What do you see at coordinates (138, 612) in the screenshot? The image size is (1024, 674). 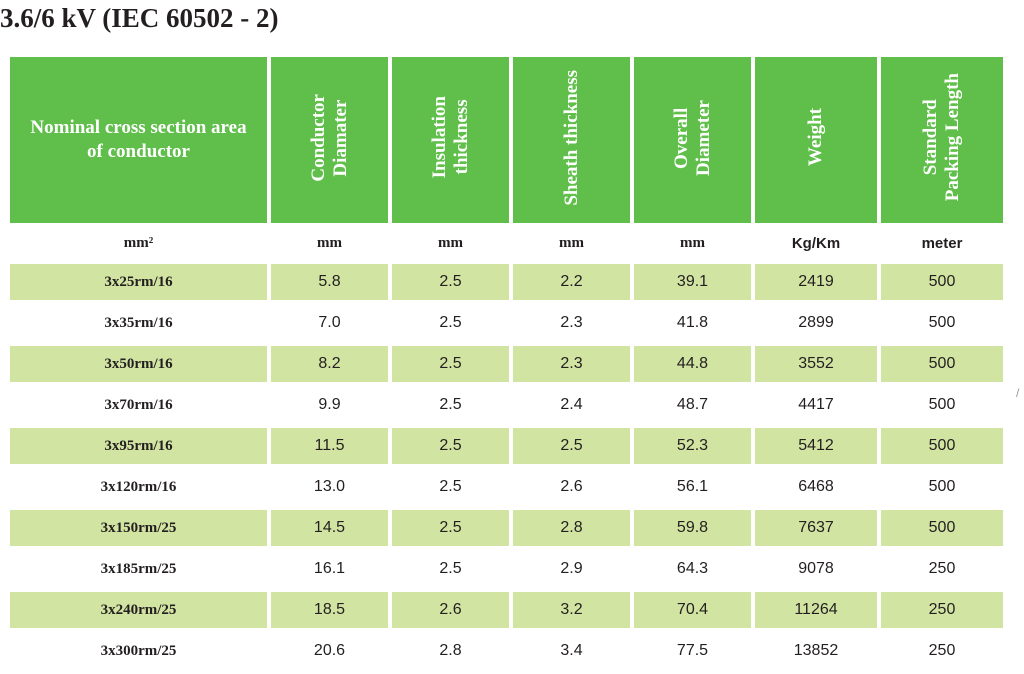 I see `cable-size-cell: 3x240rm/25` at bounding box center [138, 612].